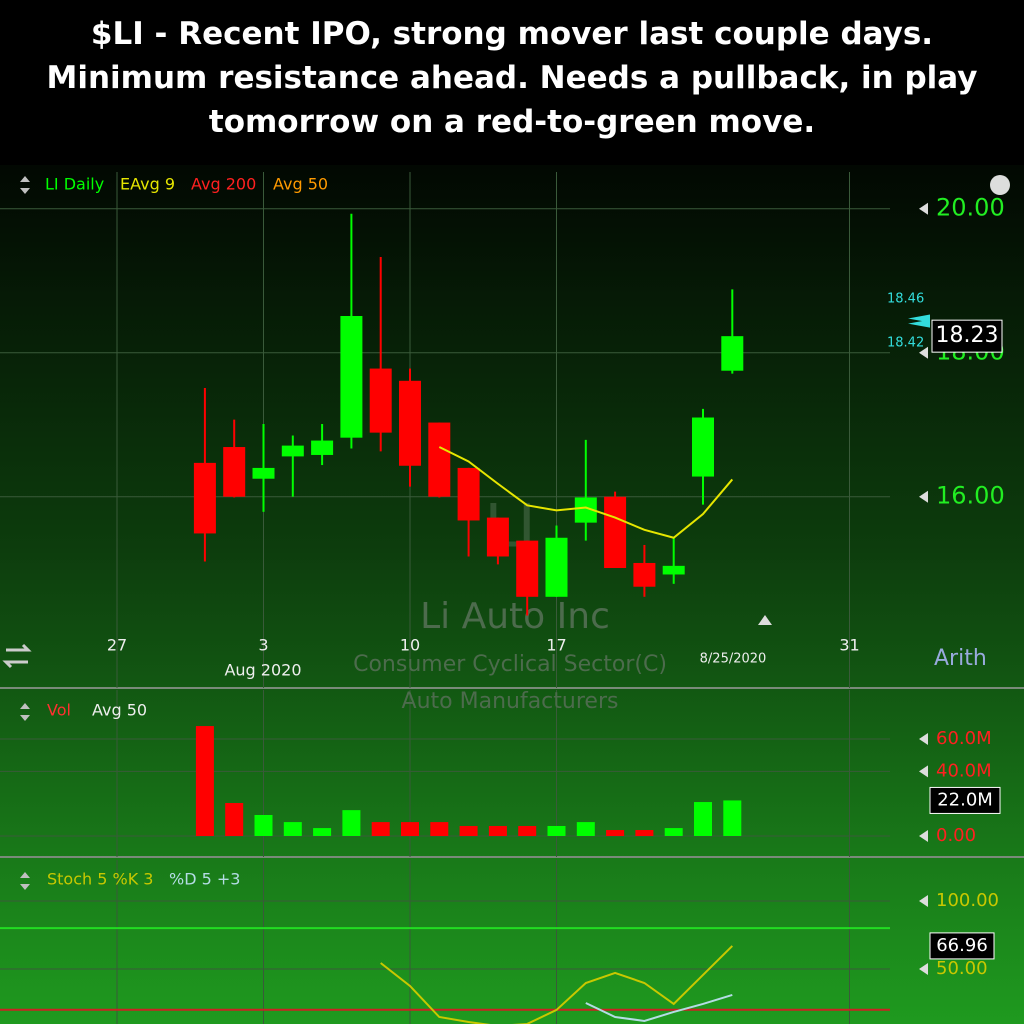 The image size is (1024, 1024). Describe the element at coordinates (905, 299) in the screenshot. I see `ask-label: 18.46` at that location.